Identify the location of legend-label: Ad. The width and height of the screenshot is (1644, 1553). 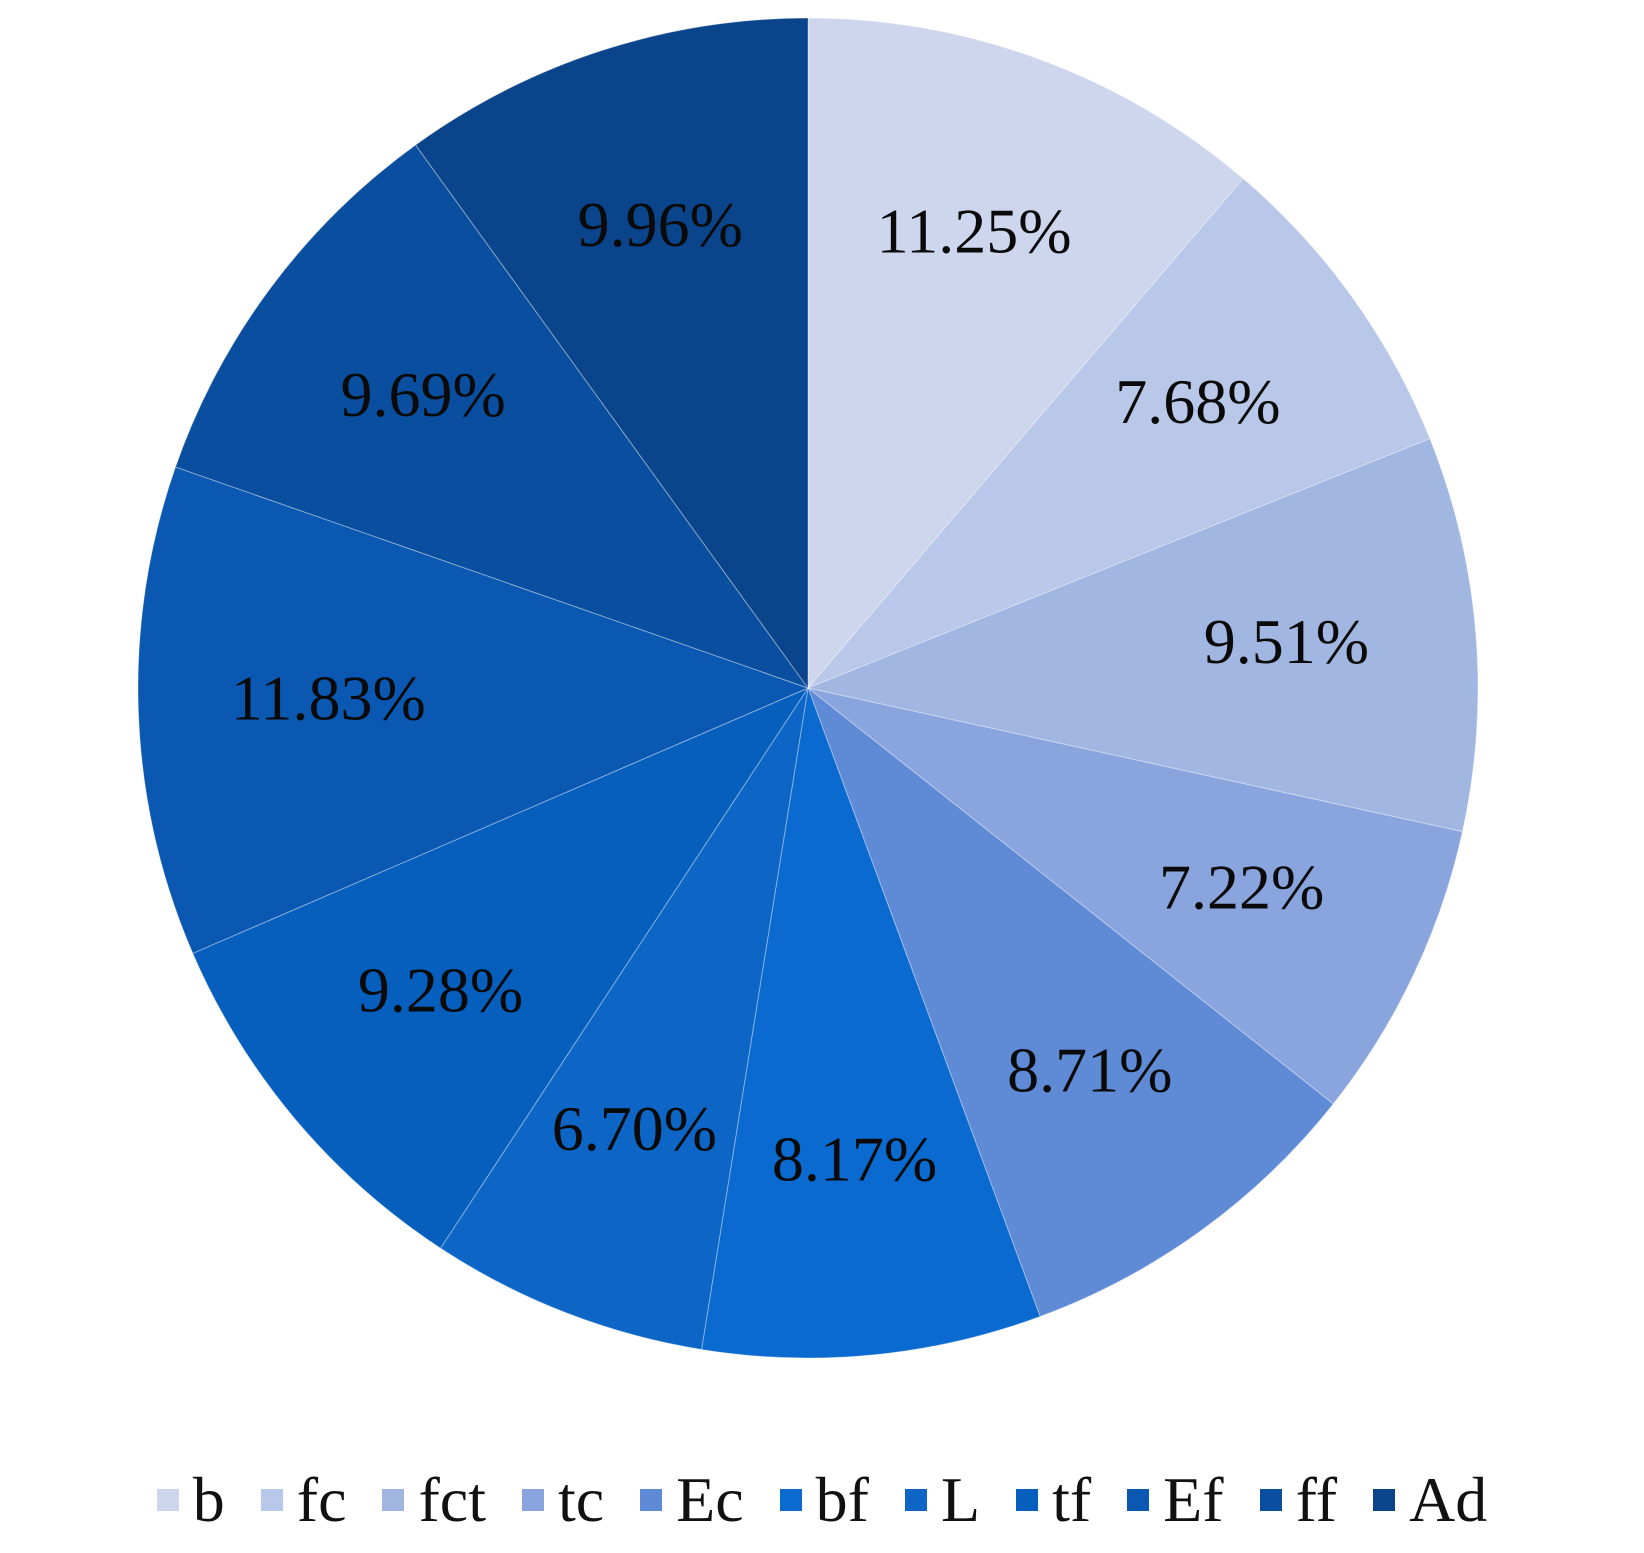
(1448, 1499).